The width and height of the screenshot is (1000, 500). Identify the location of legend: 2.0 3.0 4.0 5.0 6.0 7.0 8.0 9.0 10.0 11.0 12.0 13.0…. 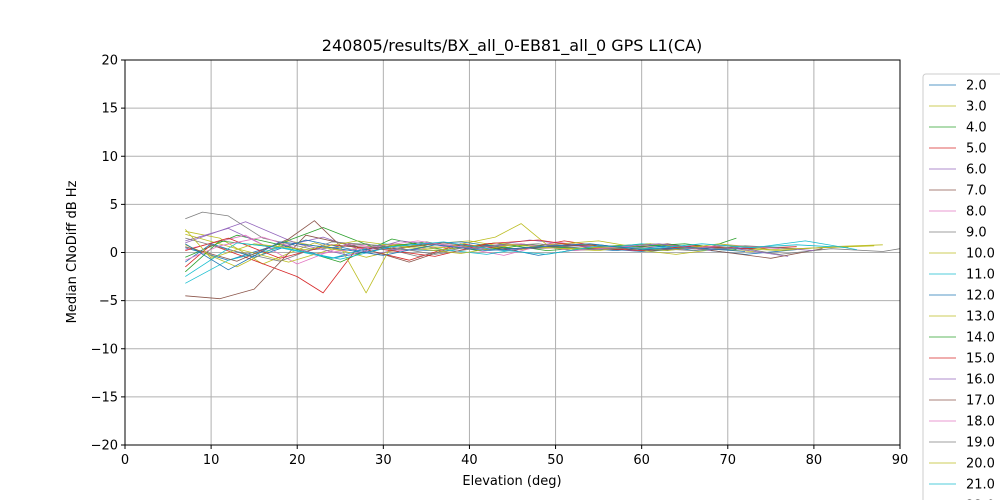
(961, 286).